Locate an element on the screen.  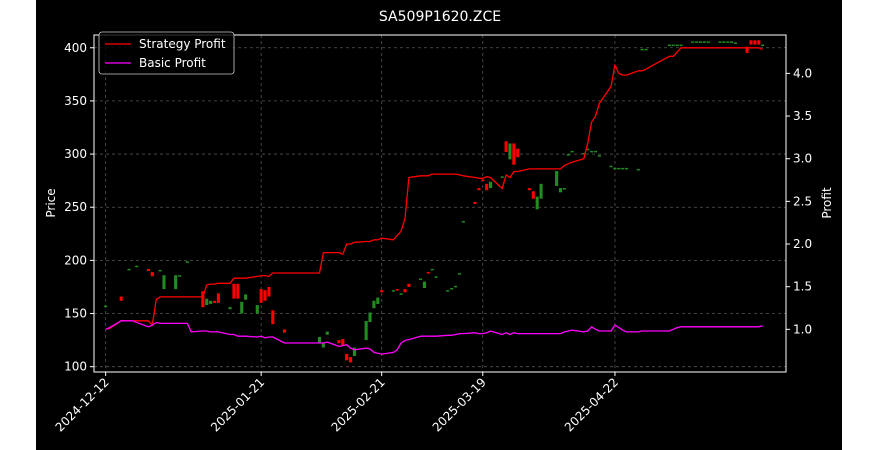
legend-label-strategy: Strategy Profit is located at coordinates (182, 44).